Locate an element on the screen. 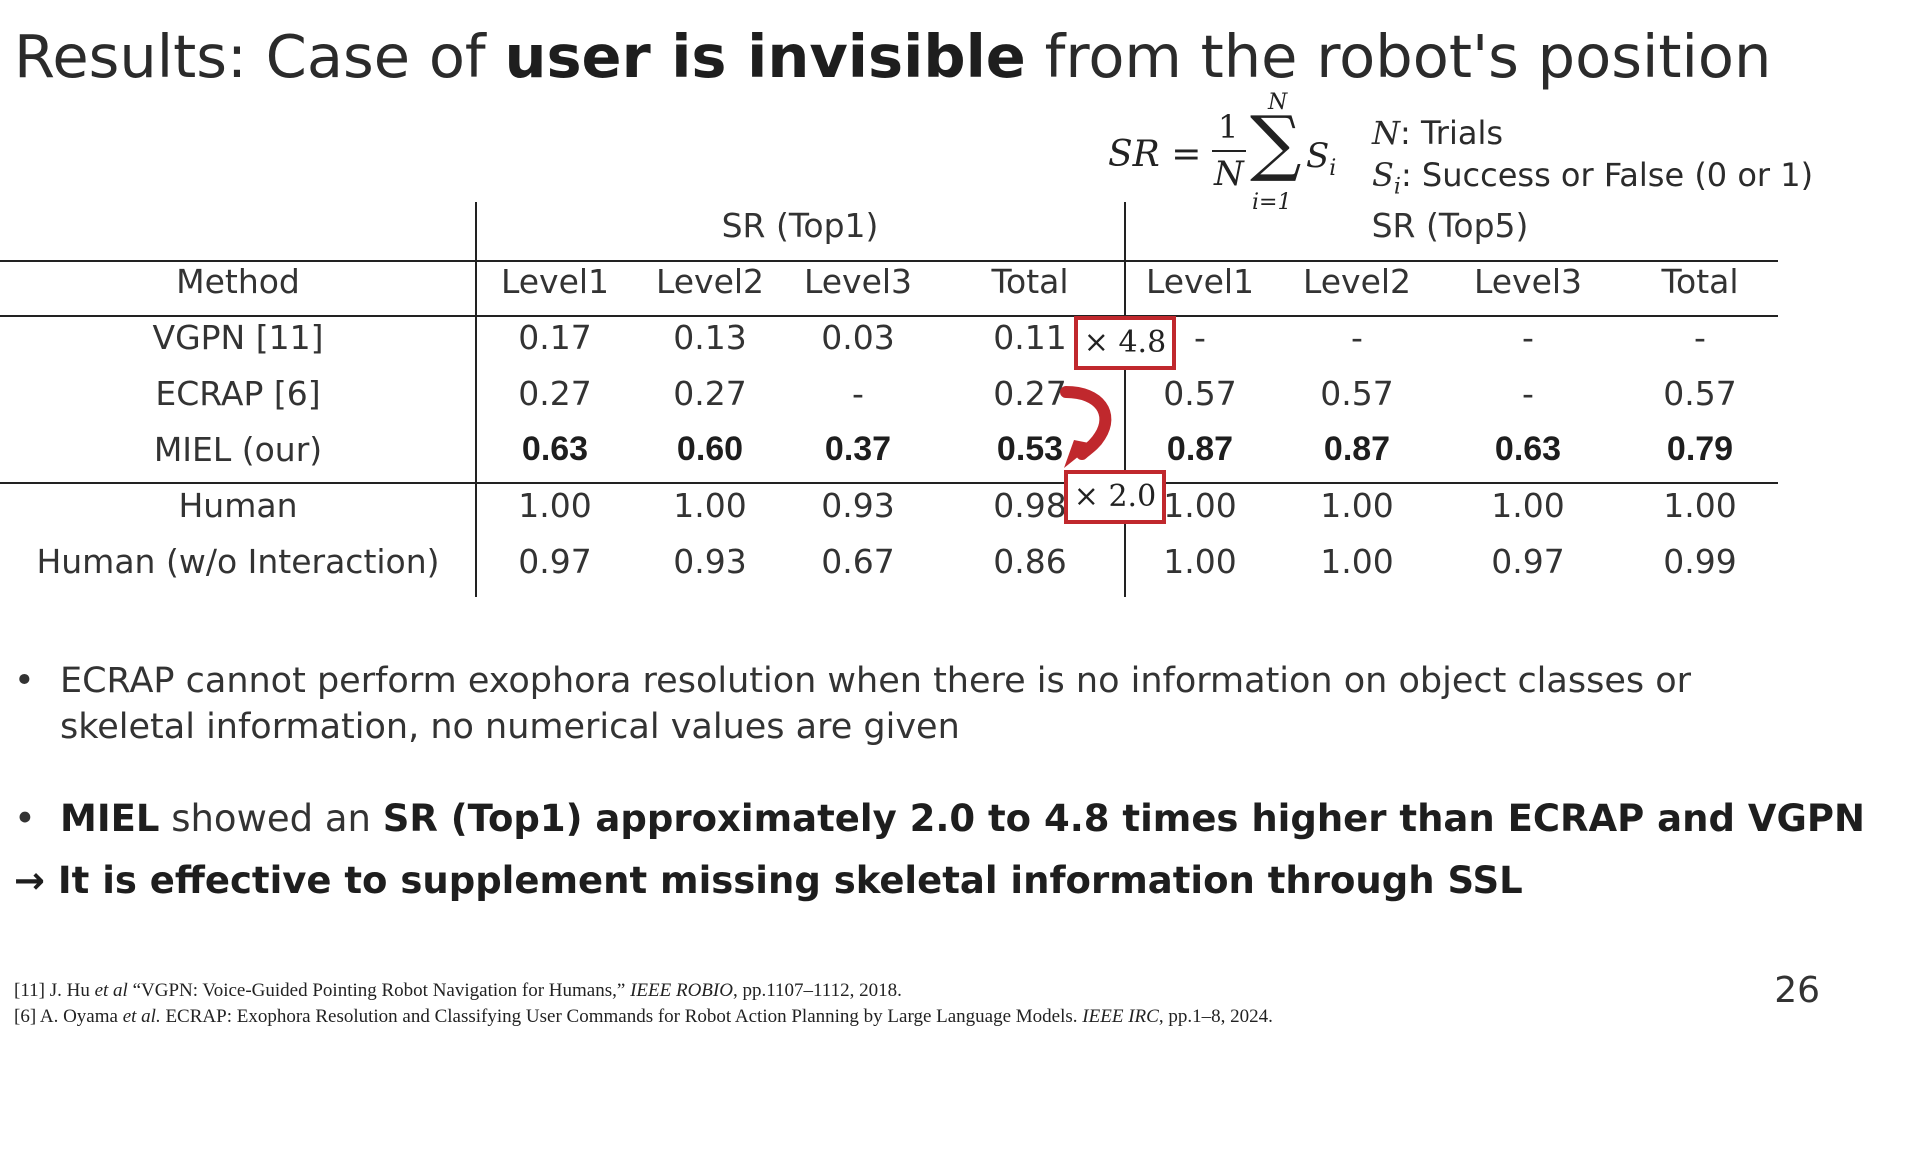  divider-method is located at coordinates (476, 399).